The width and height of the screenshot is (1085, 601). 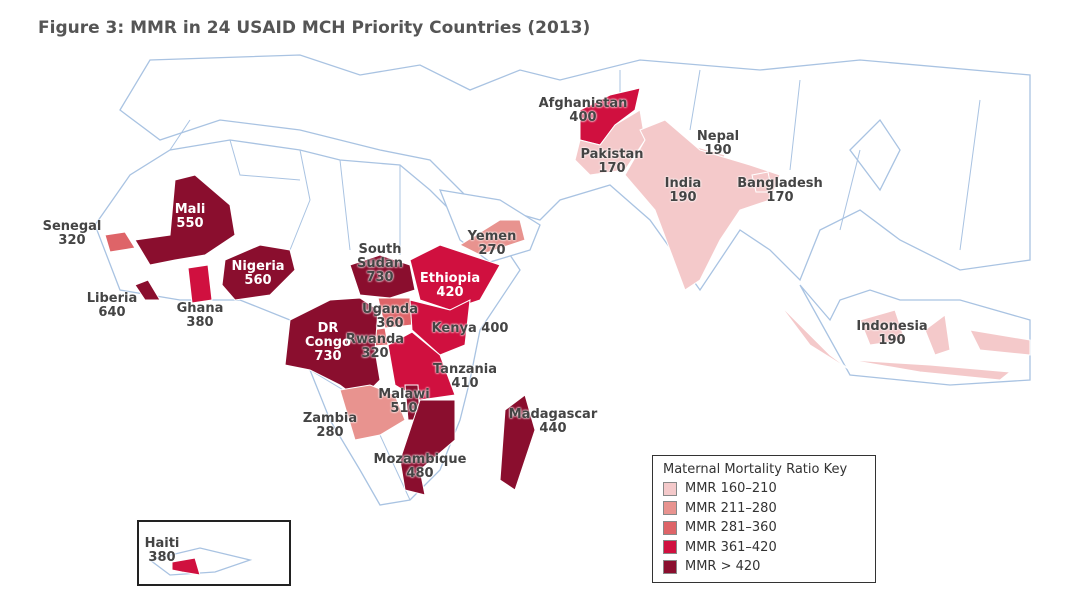 I want to click on country-name: Afghanistan, so click(x=583, y=103).